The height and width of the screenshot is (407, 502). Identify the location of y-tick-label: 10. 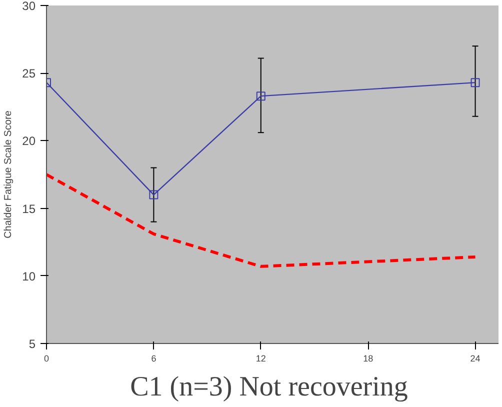
(29, 276).